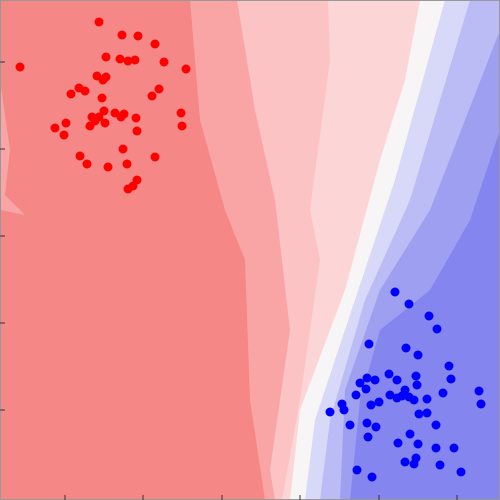 The height and width of the screenshot is (500, 500). What do you see at coordinates (12, 147) in the screenshot?
I see `region` at bounding box center [12, 147].